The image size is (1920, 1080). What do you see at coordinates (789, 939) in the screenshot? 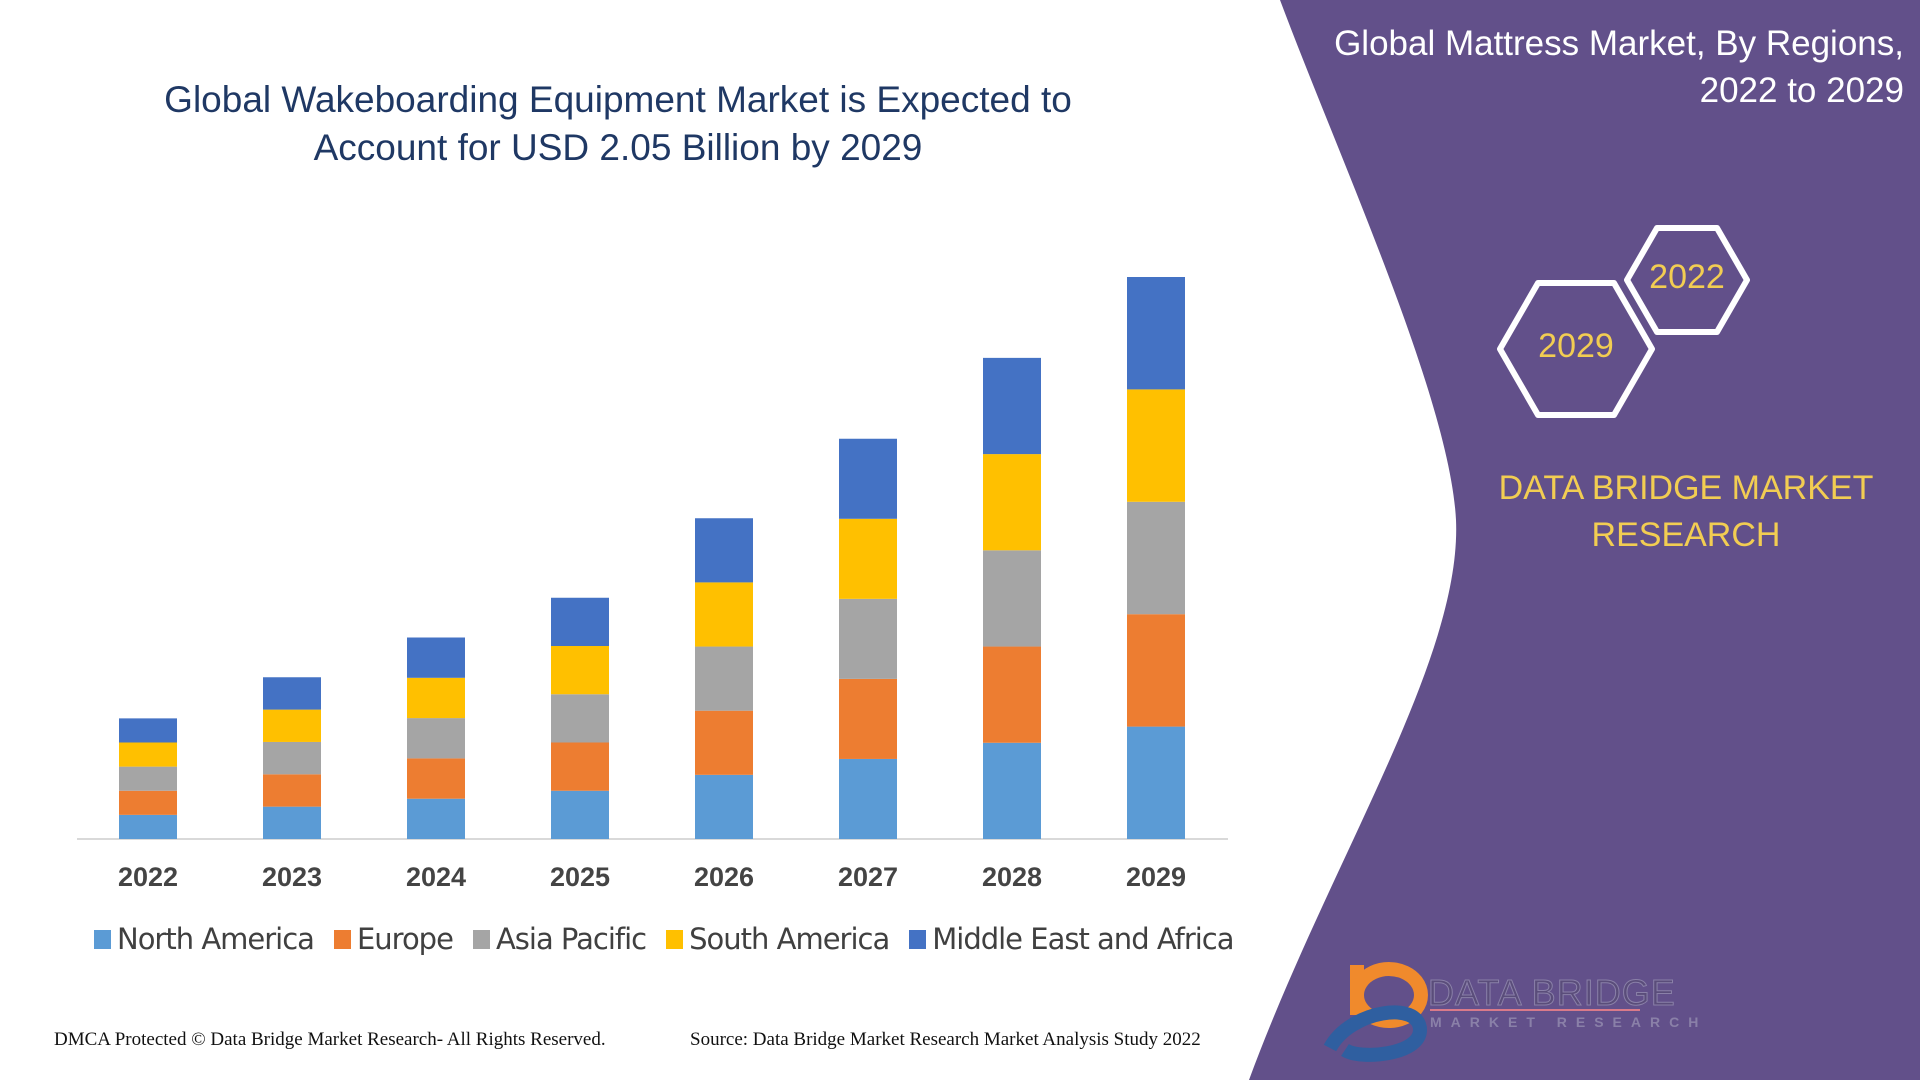
I see `legend-label: South America` at bounding box center [789, 939].